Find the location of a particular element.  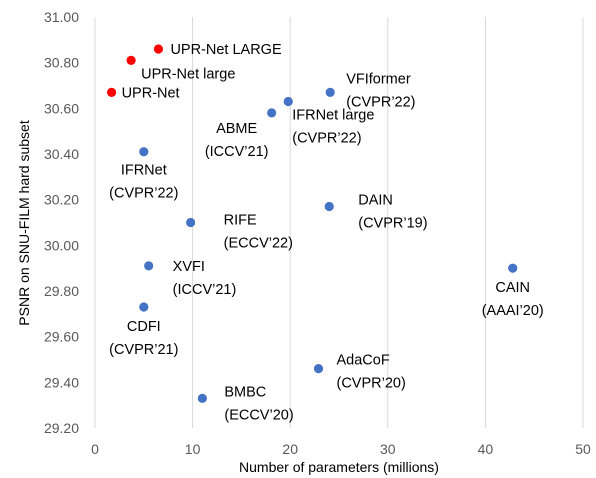

y-tick-label: 31.00 is located at coordinates (61, 17).